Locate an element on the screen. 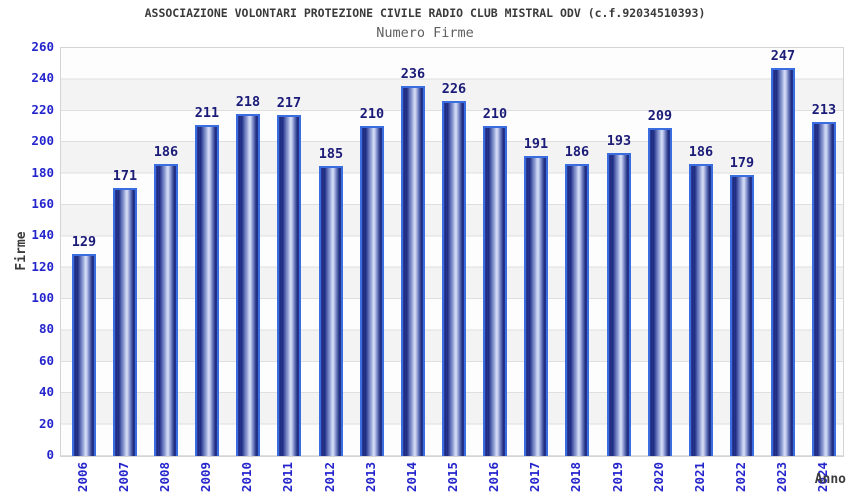  bar-2010 is located at coordinates (248, 285).